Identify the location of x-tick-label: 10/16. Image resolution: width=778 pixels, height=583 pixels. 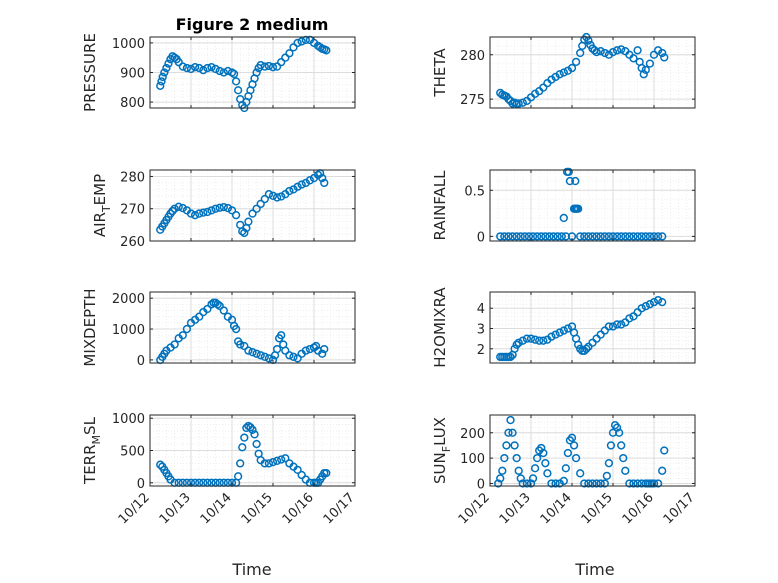
(638, 508).